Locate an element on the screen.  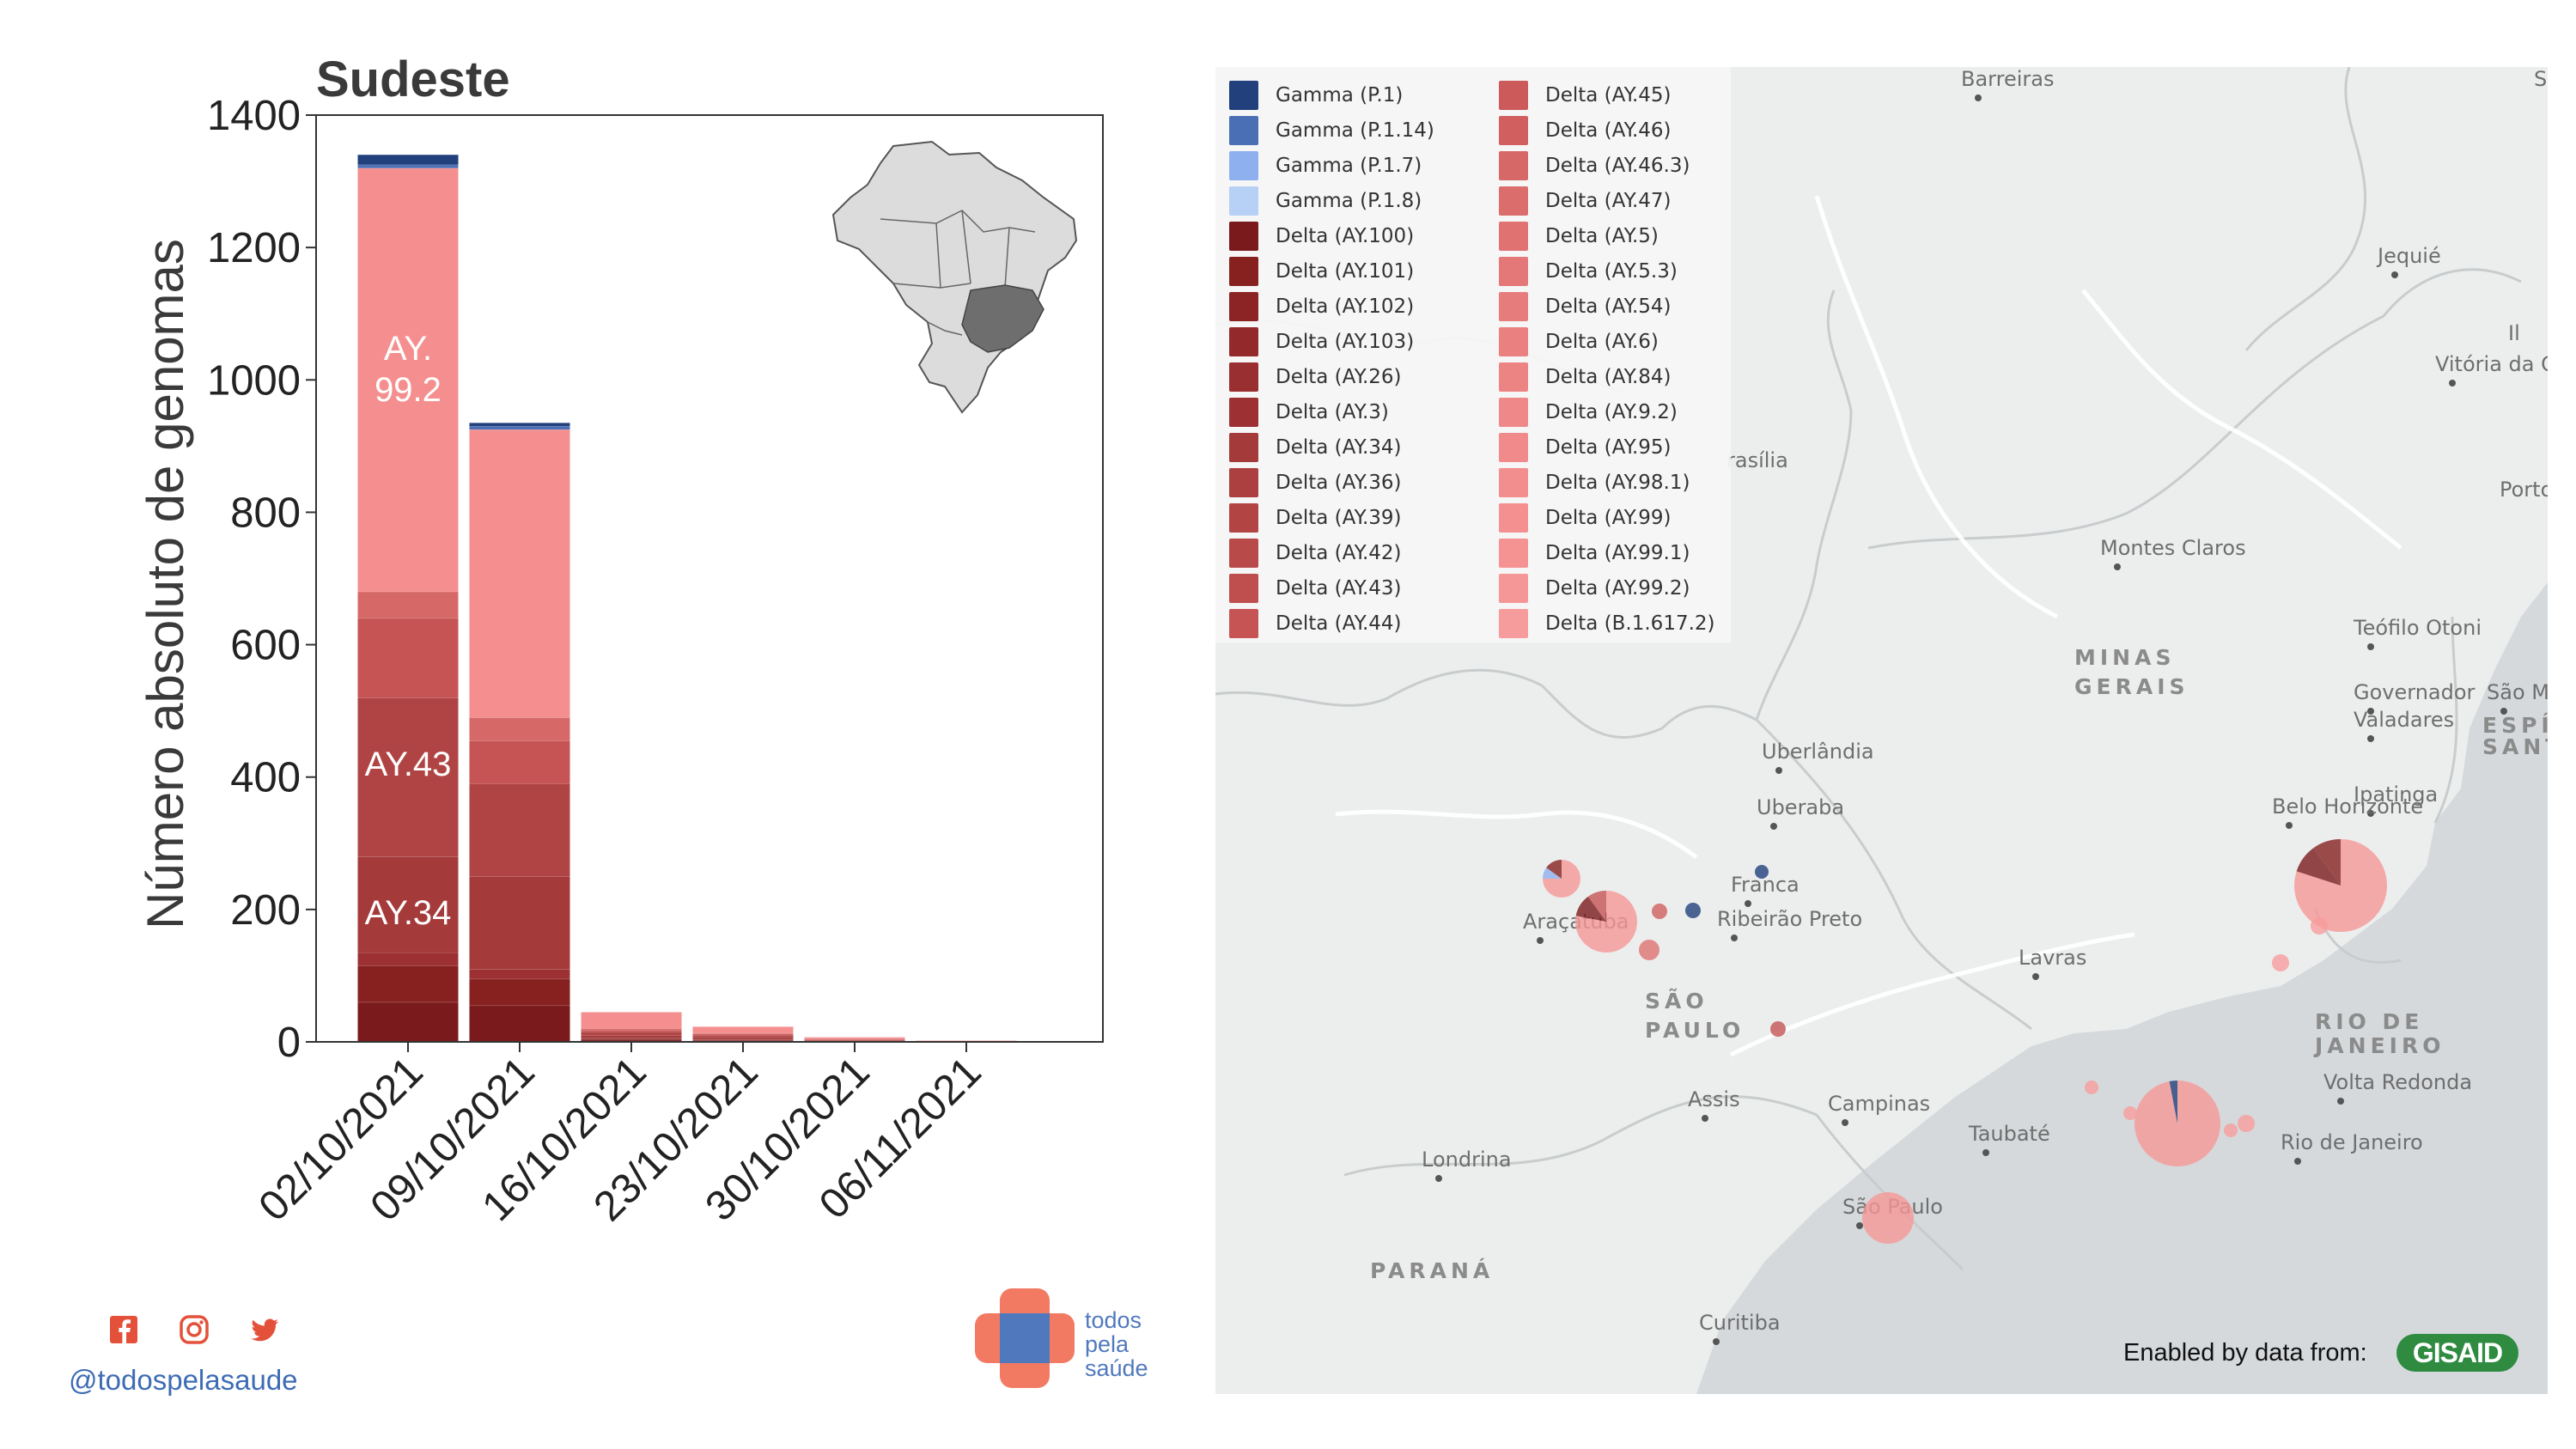
legend-item: Delta (AY.5) is located at coordinates (1607, 235).